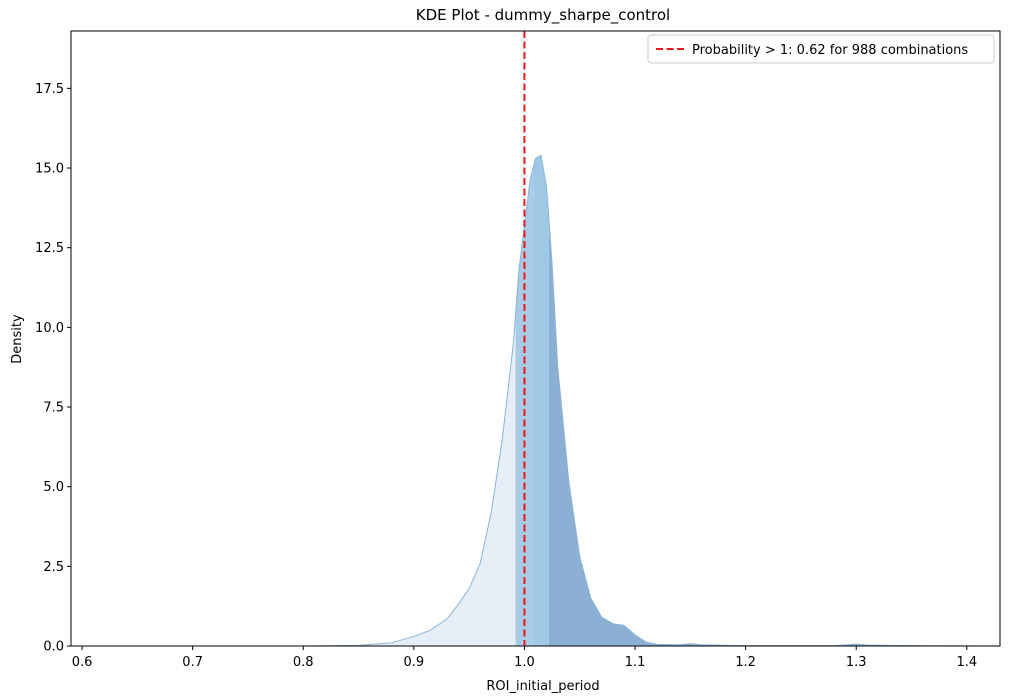  I want to click on x-tick-label: 0.8, so click(303, 662).